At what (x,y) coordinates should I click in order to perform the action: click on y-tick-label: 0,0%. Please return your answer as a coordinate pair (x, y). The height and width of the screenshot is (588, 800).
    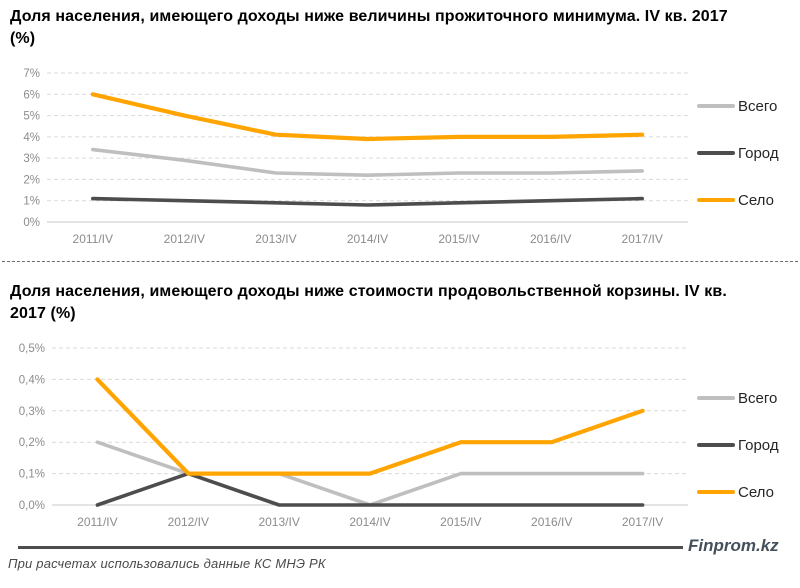
    Looking at the image, I should click on (32, 506).